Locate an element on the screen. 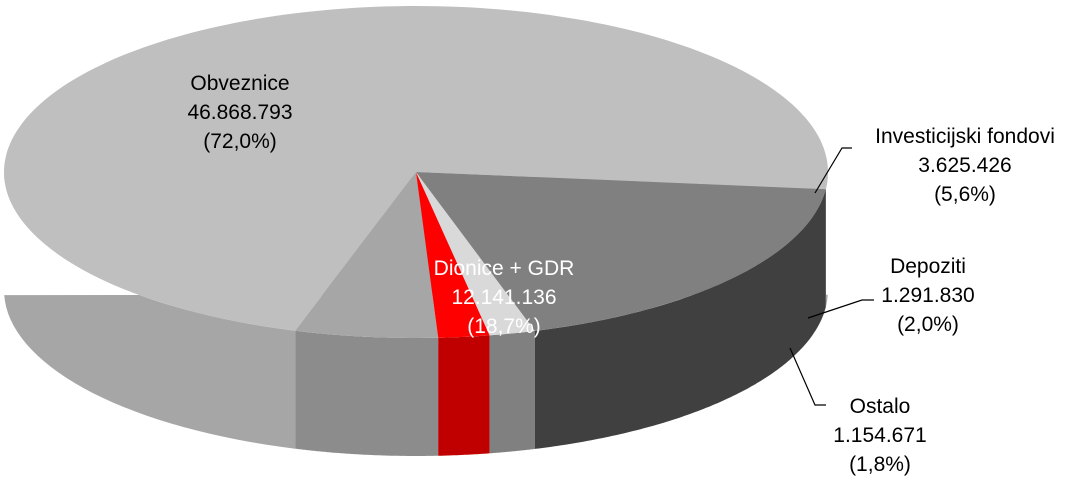  slice-name: Dionice + GDR is located at coordinates (504, 268).